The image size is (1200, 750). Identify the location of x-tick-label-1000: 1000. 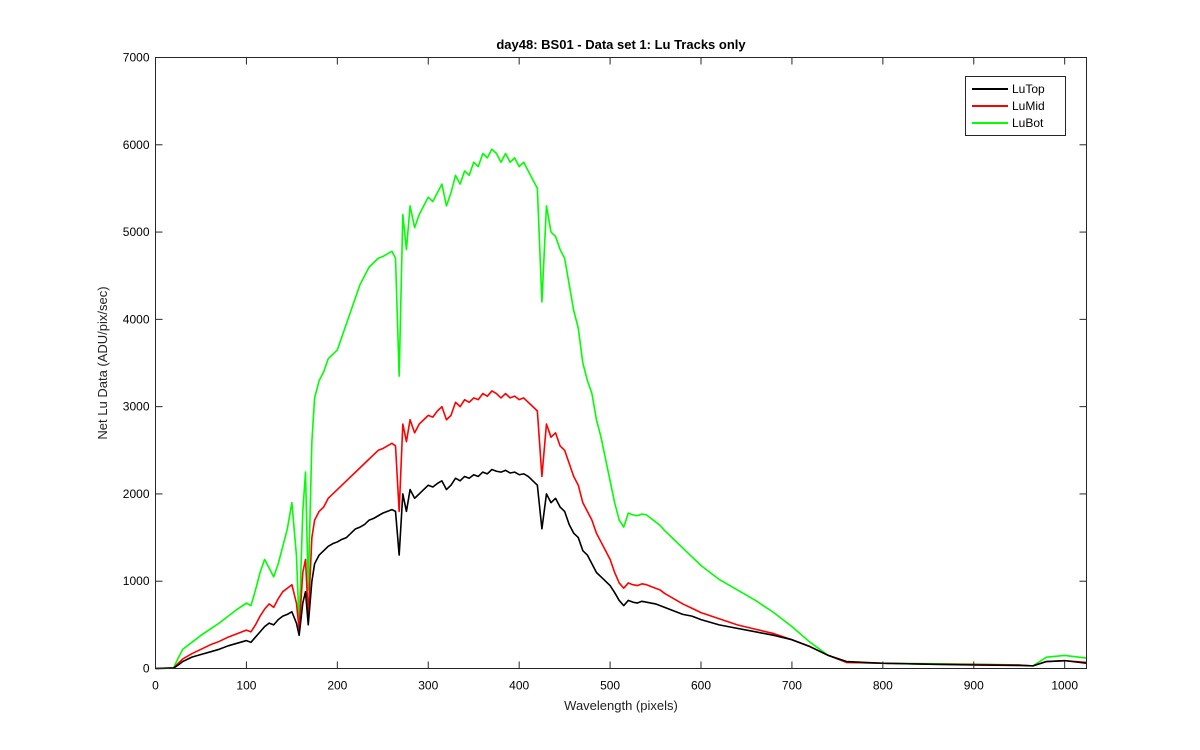
(1064, 686).